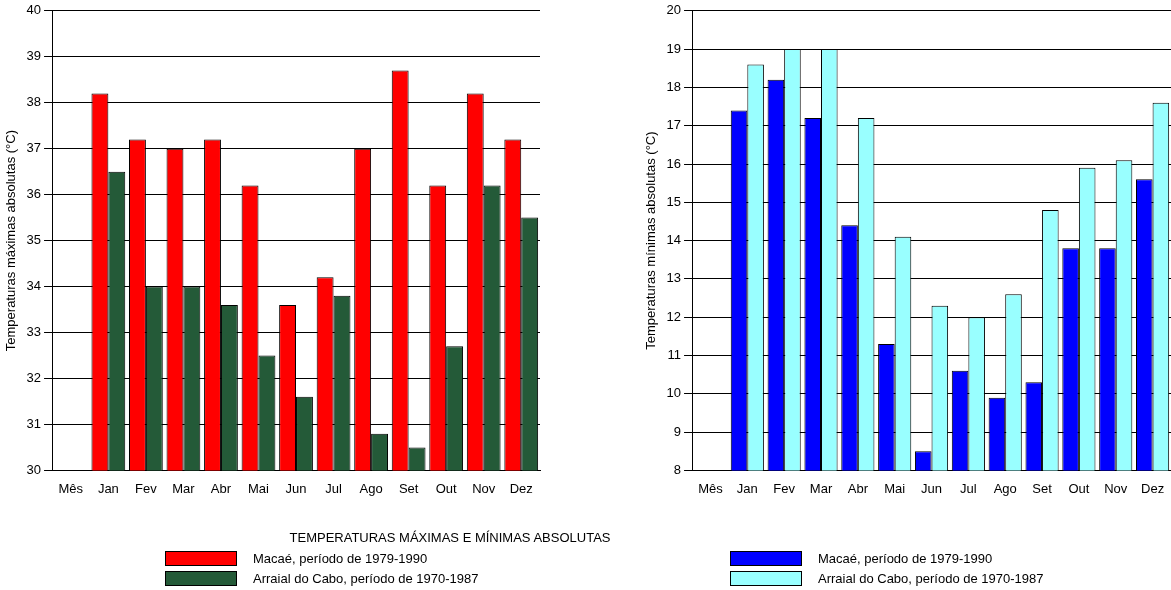 Image resolution: width=1171 pixels, height=590 pixels. Describe the element at coordinates (674, 10) in the screenshot. I see `y-tick-label: 20` at that location.